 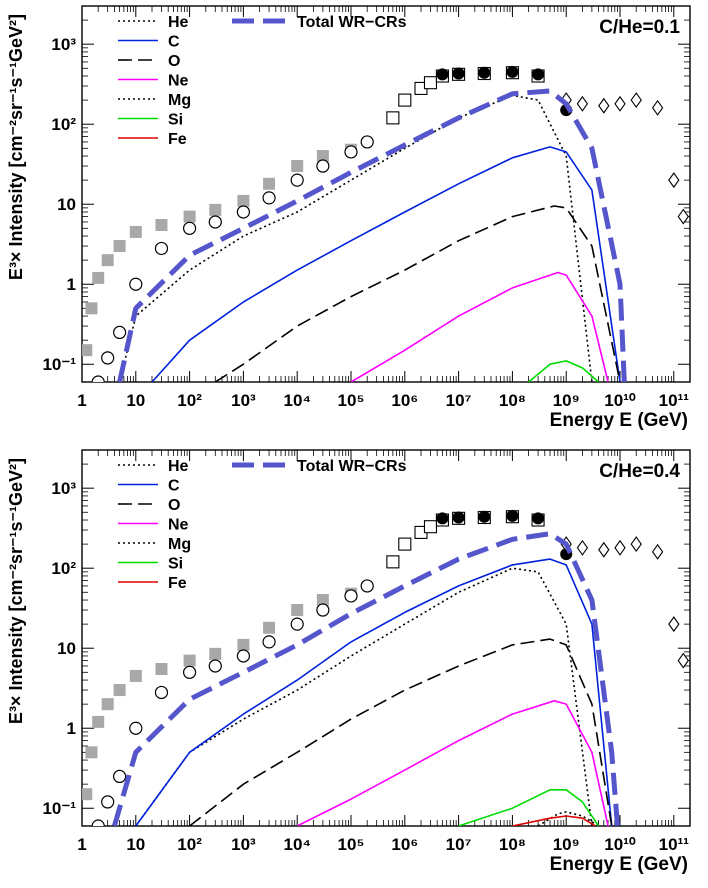 I want to click on y-axis-label: E³× Intensity [cm⁻²sr⁻¹s⁻¹GeV²], so click(x=16, y=591).